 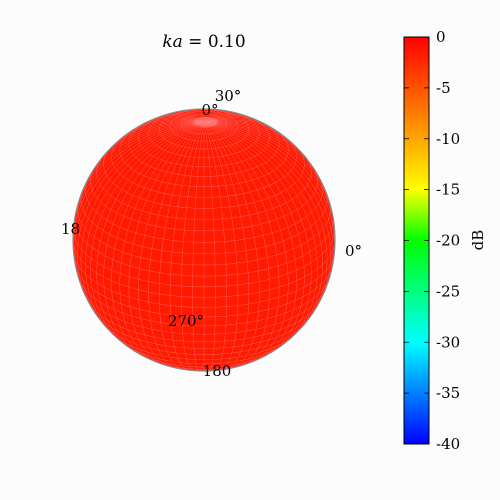 What do you see at coordinates (448, 190) in the screenshot?
I see `colorbar-tick-label: -15` at bounding box center [448, 190].